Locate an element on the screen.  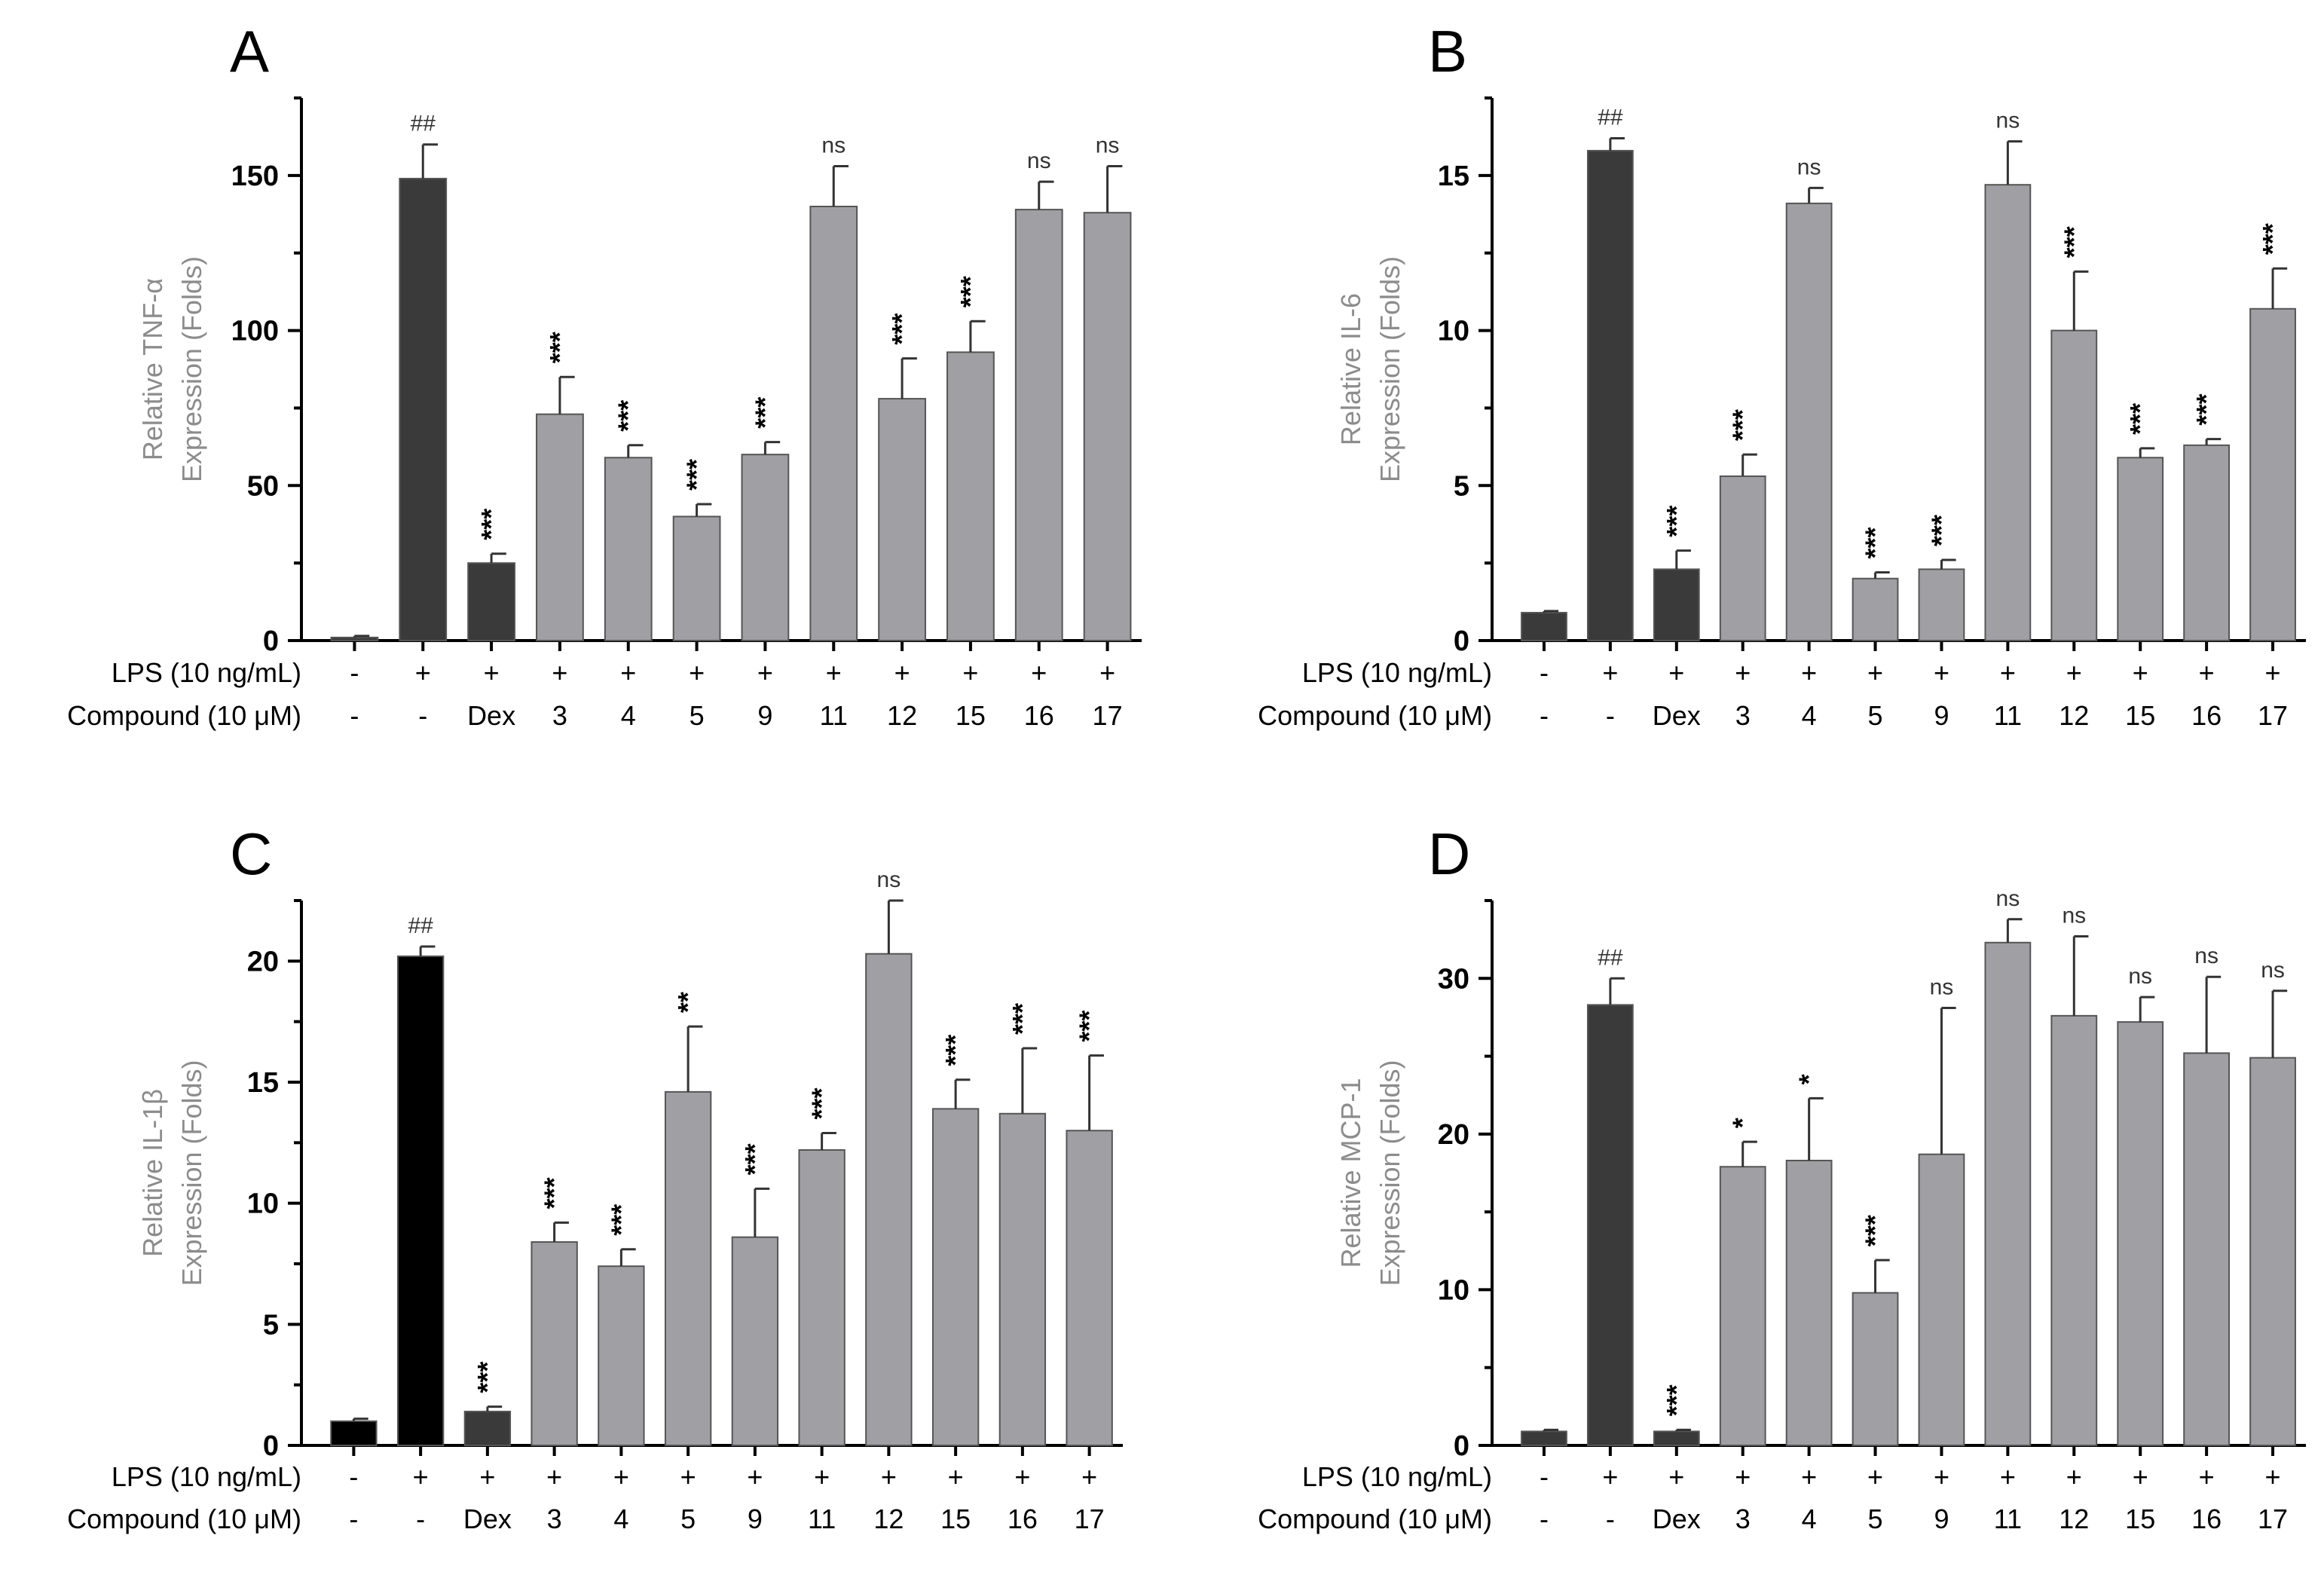
lps-value-8: + is located at coordinates (2008, 672).